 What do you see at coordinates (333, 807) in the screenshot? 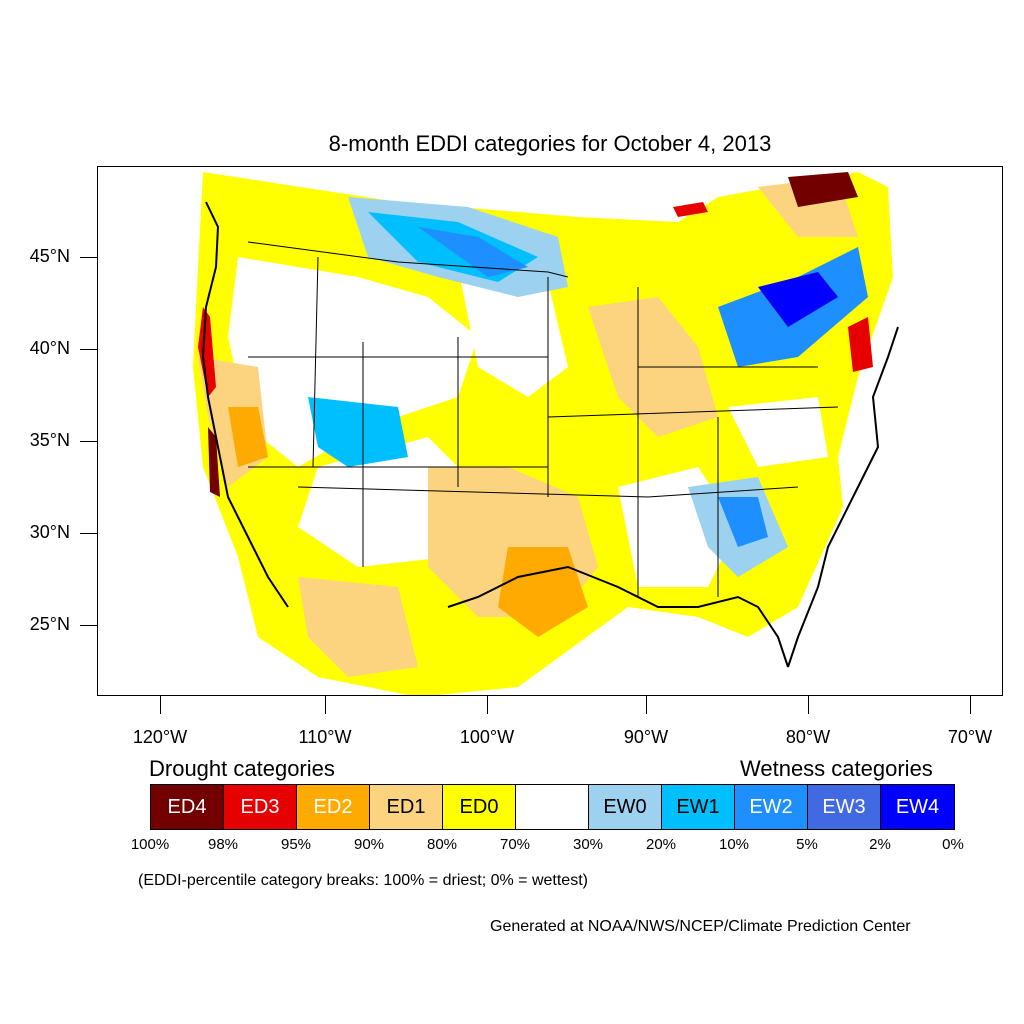
I see `legend-box-ed2: ED2` at bounding box center [333, 807].